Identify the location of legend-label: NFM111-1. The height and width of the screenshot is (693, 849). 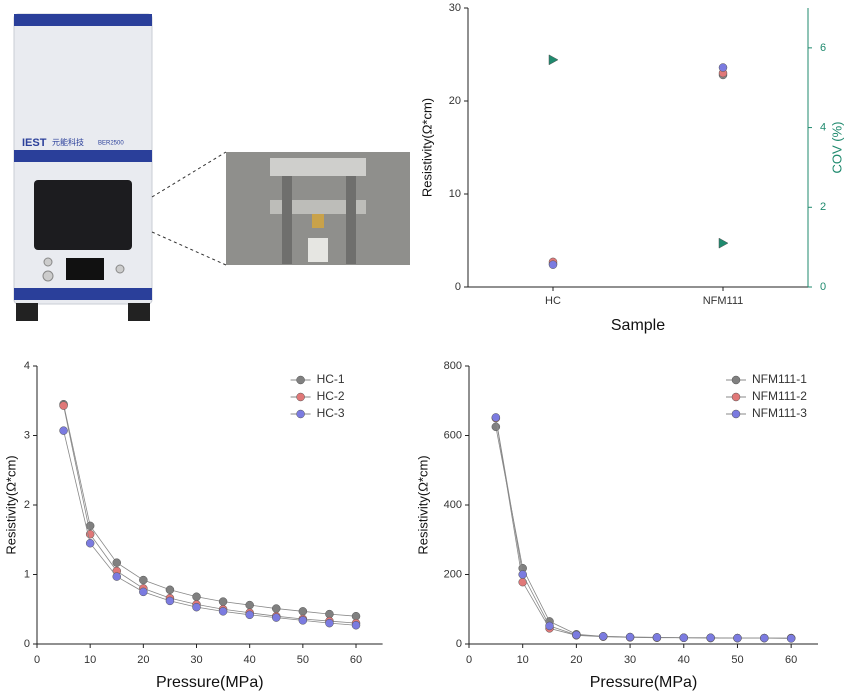
(779, 379).